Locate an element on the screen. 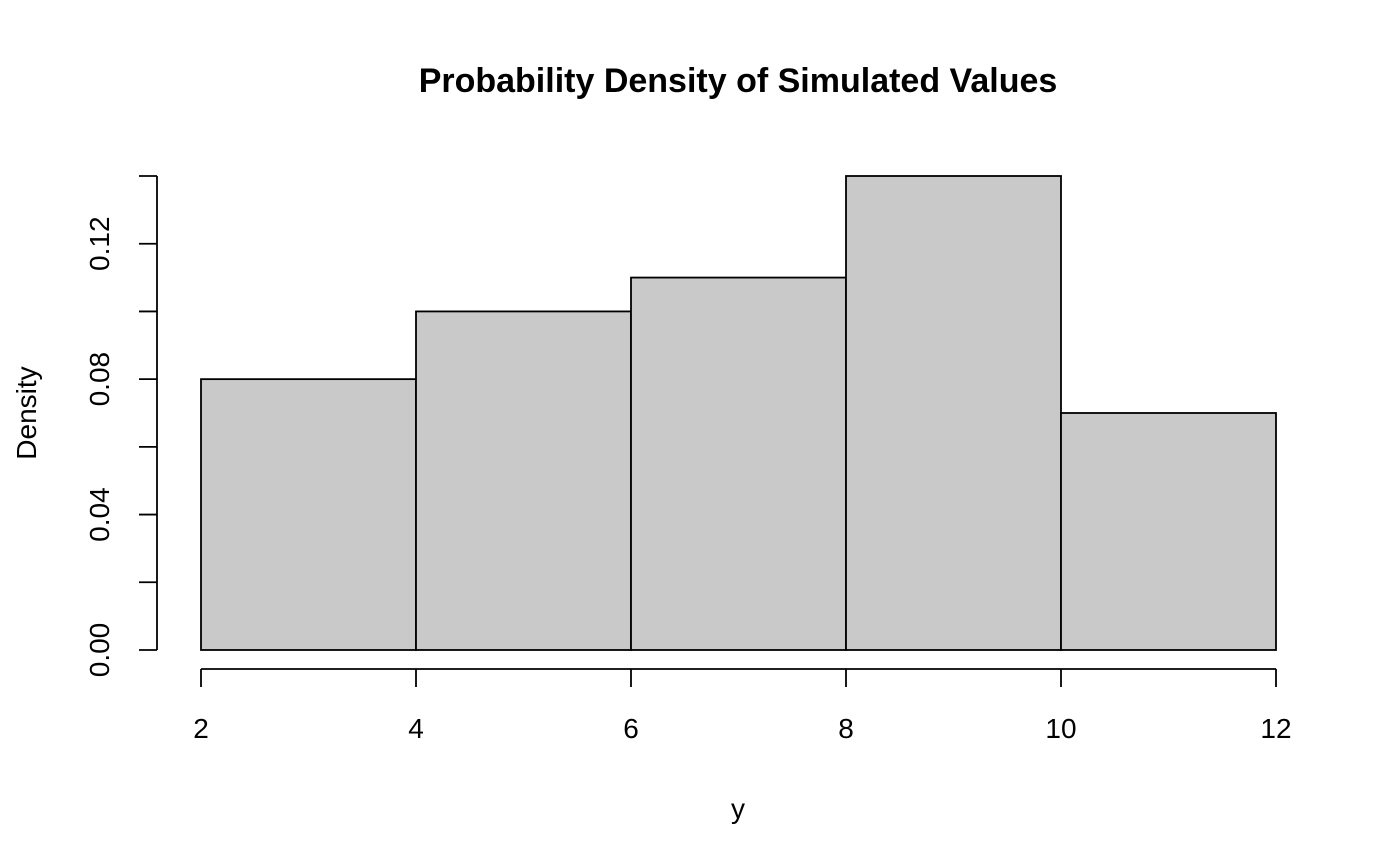  x-tick-label: 6 is located at coordinates (631, 728).